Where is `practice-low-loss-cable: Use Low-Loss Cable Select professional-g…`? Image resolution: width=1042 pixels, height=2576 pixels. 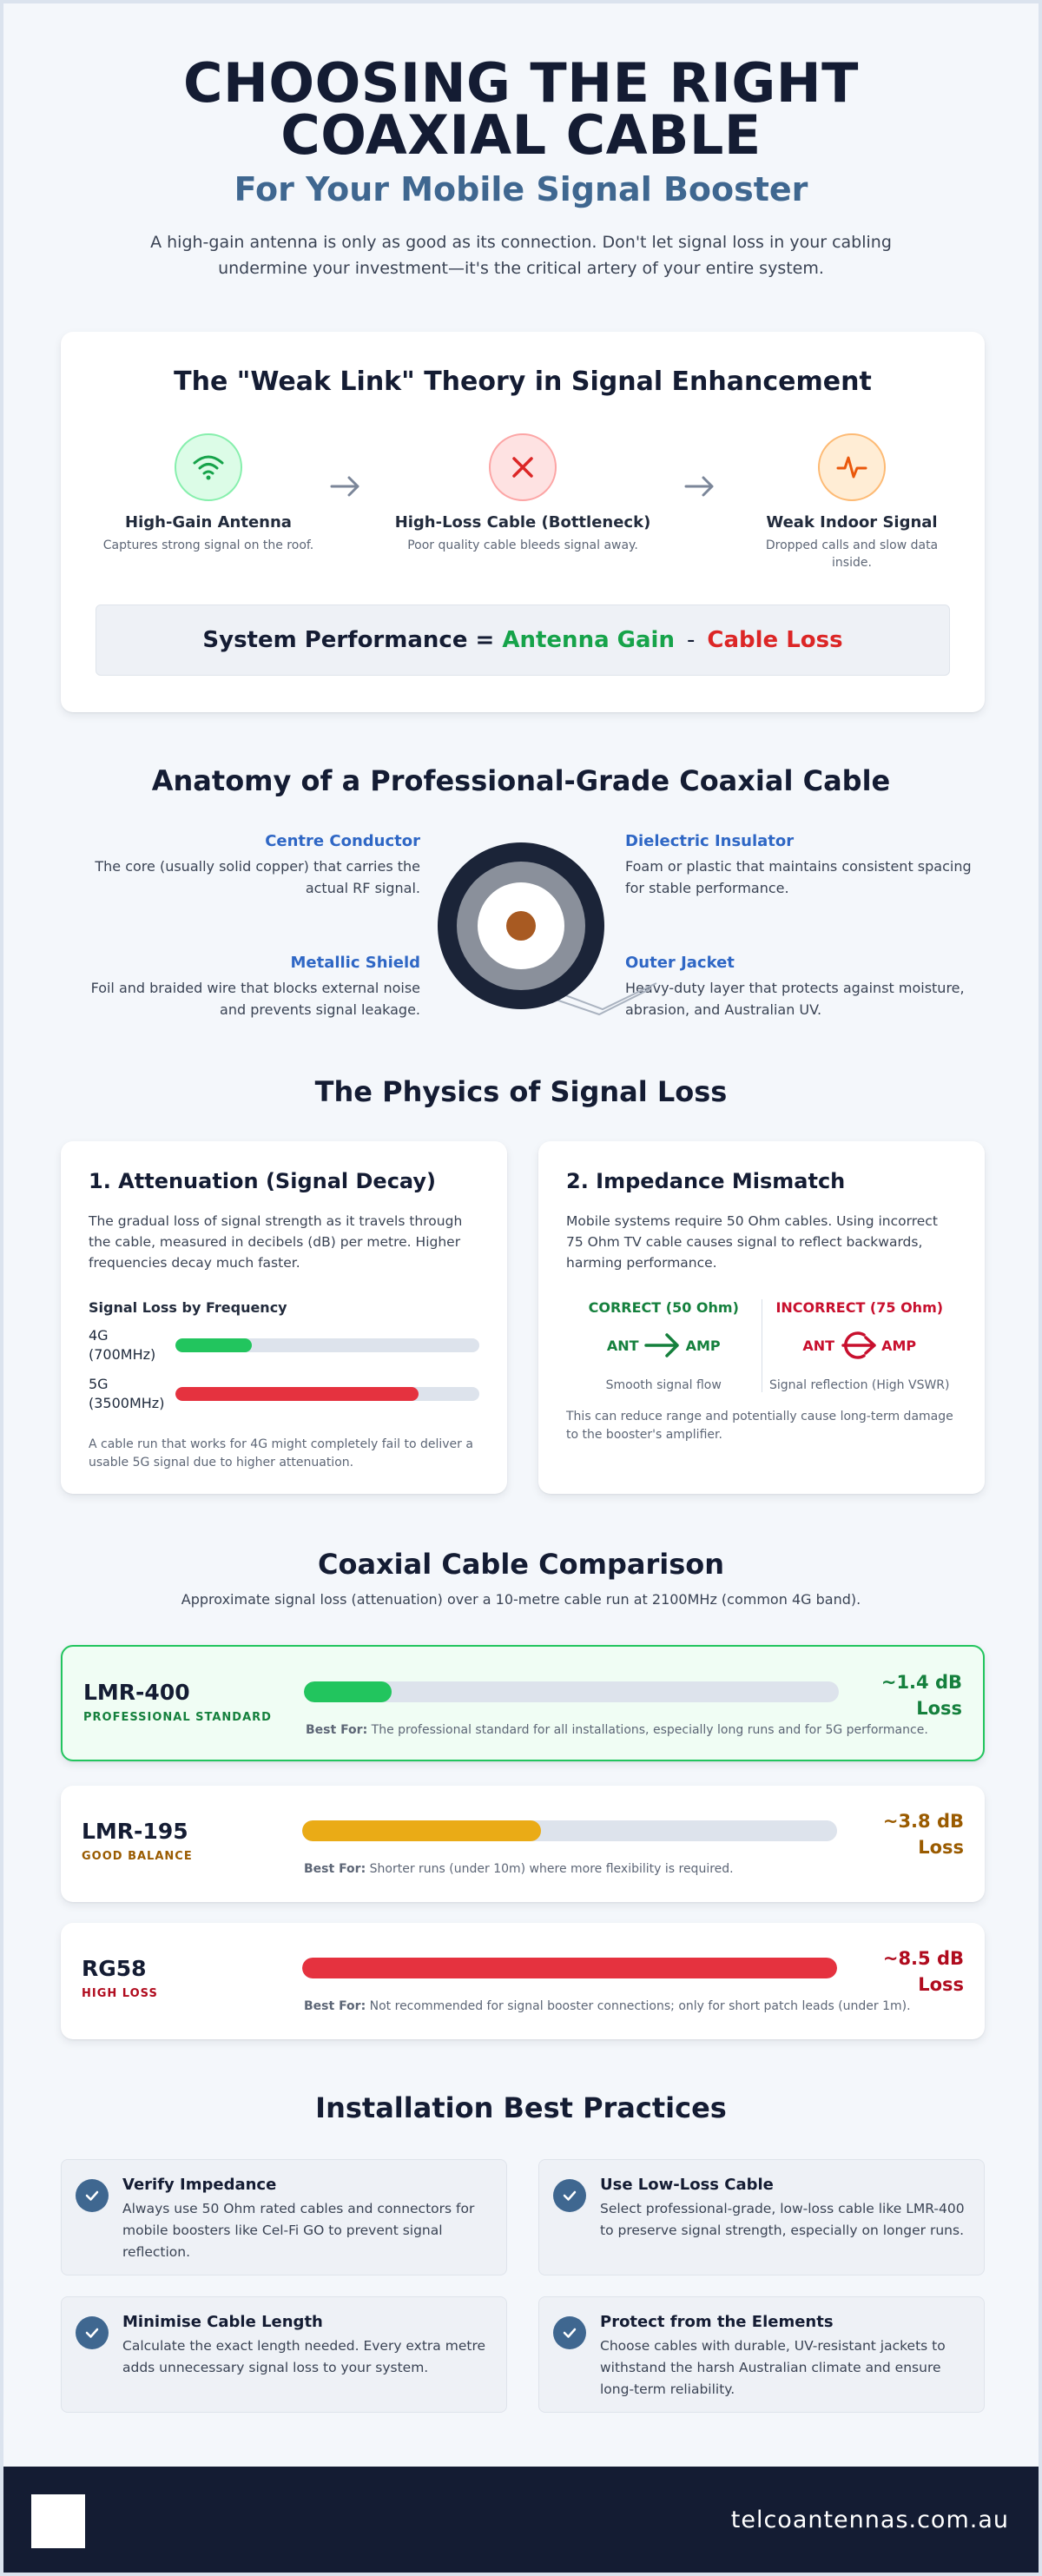
practice-low-loss-cable: Use Low-Loss Cable Select professional-g… is located at coordinates (761, 2217).